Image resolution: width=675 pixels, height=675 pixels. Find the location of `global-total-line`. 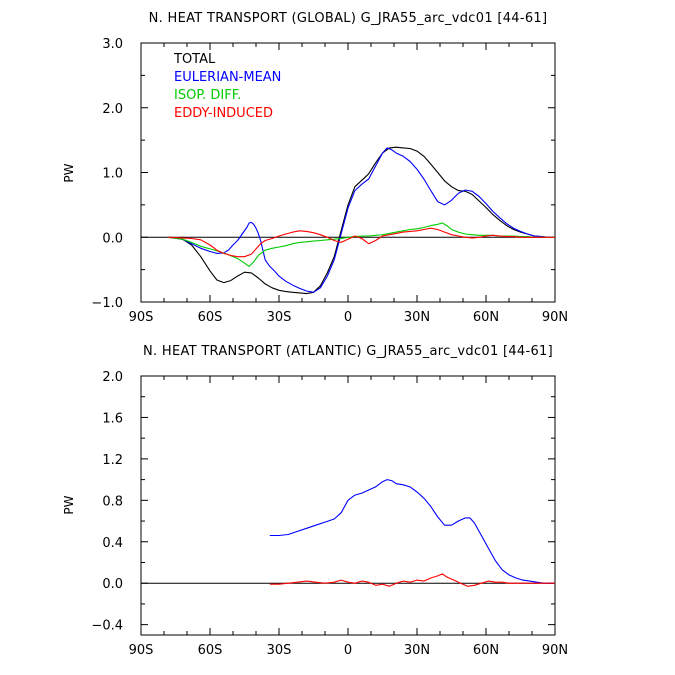

global-total-line is located at coordinates (361, 220).